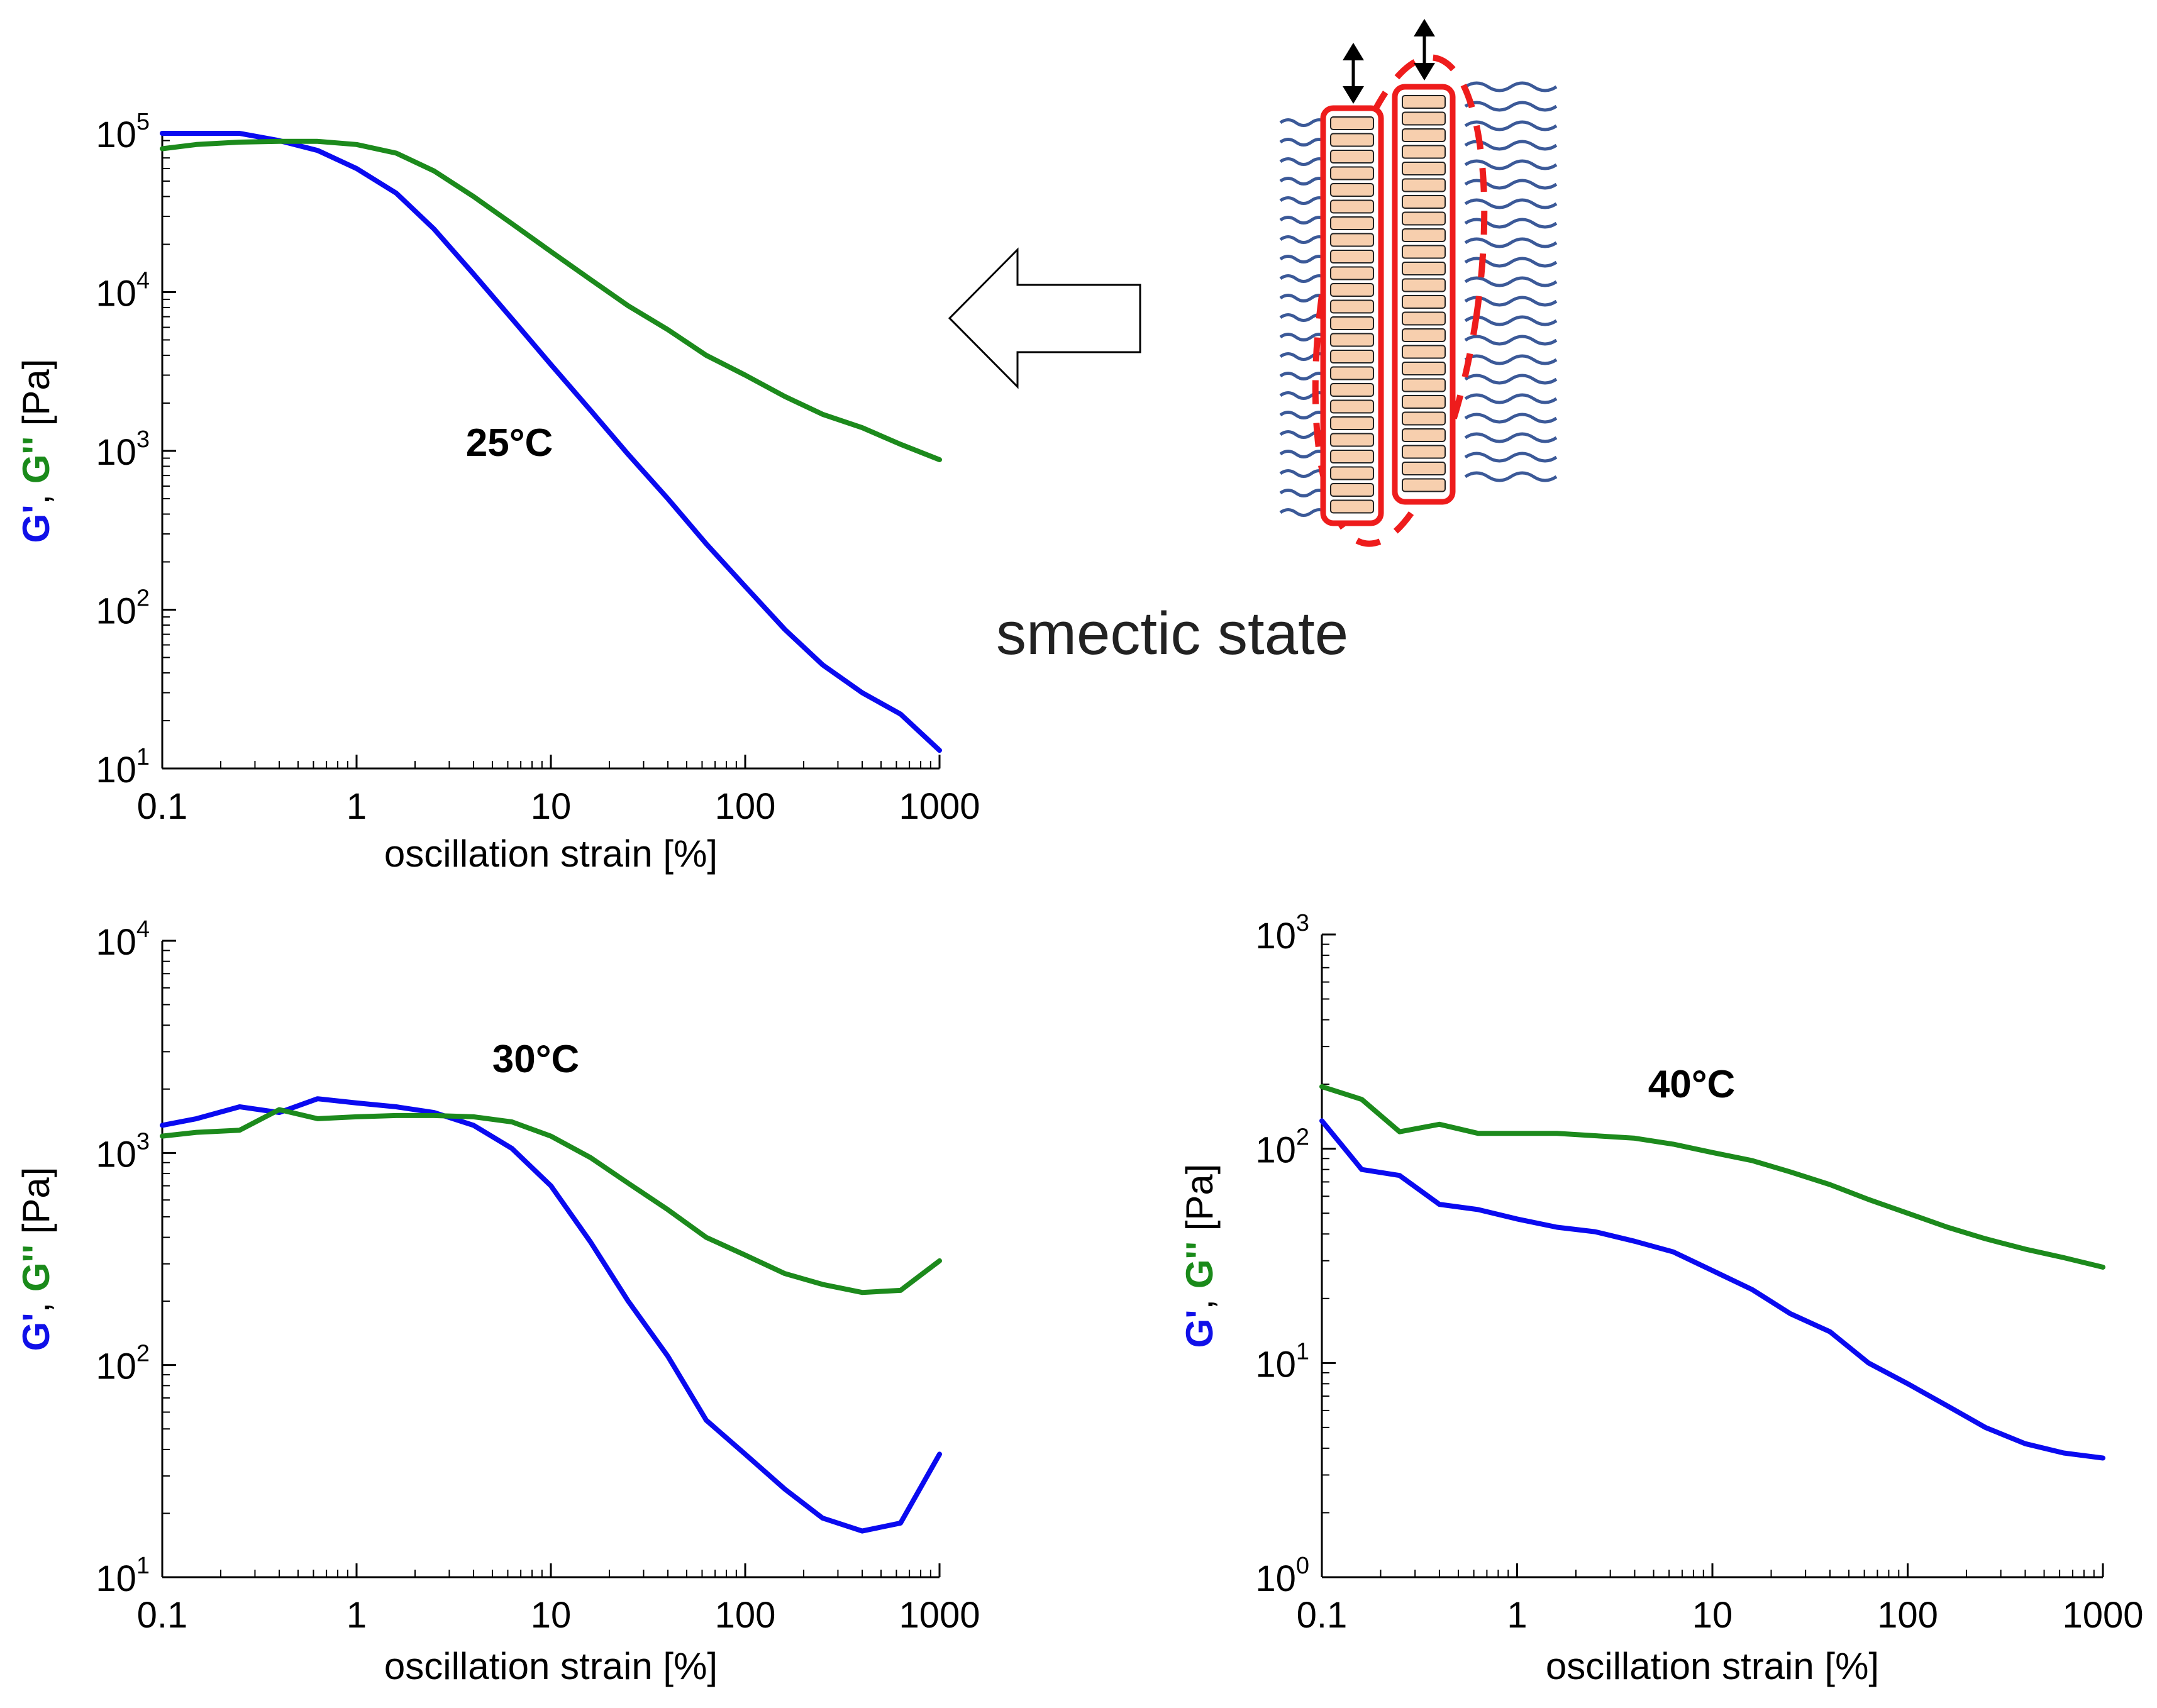 The image size is (2157, 1708). I want to click on y-tick-label: 10⁵, so click(123, 132).